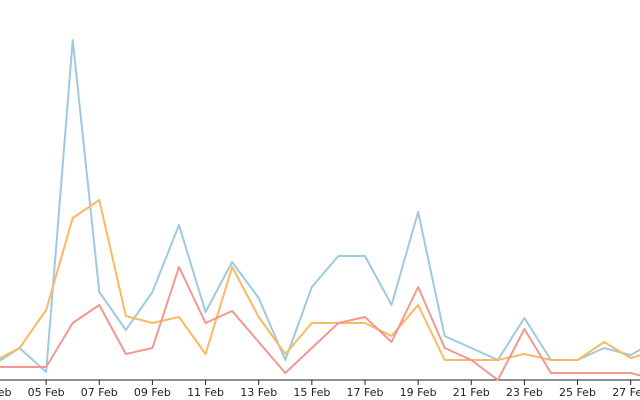  What do you see at coordinates (205, 392) in the screenshot?
I see `x-tick-label: 11 Feb` at bounding box center [205, 392].